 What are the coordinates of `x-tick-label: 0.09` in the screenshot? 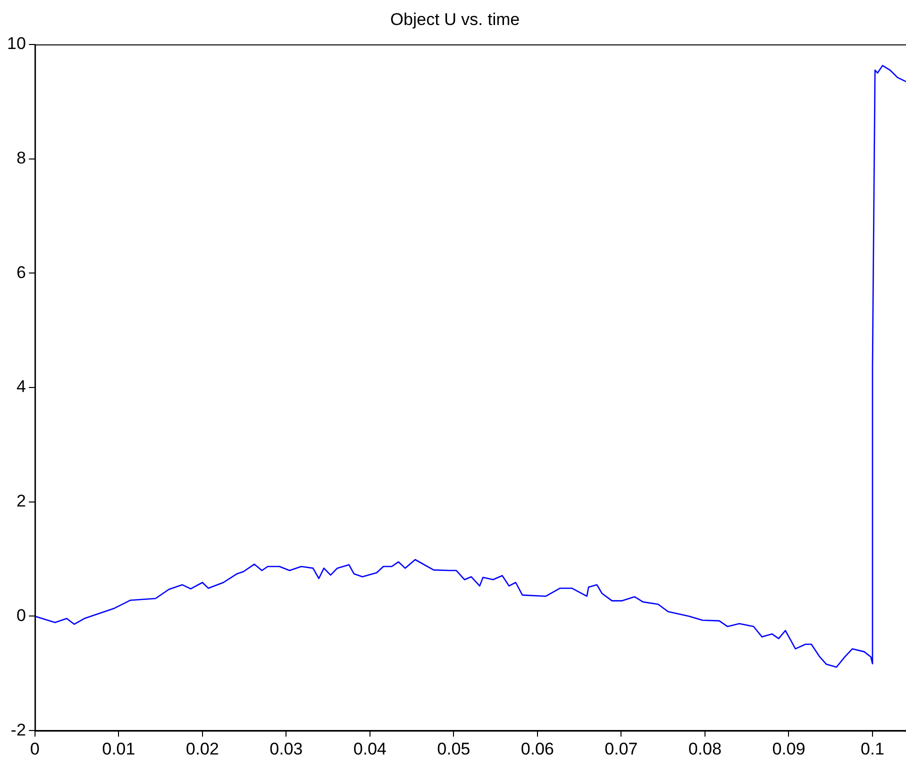 It's located at (789, 748).